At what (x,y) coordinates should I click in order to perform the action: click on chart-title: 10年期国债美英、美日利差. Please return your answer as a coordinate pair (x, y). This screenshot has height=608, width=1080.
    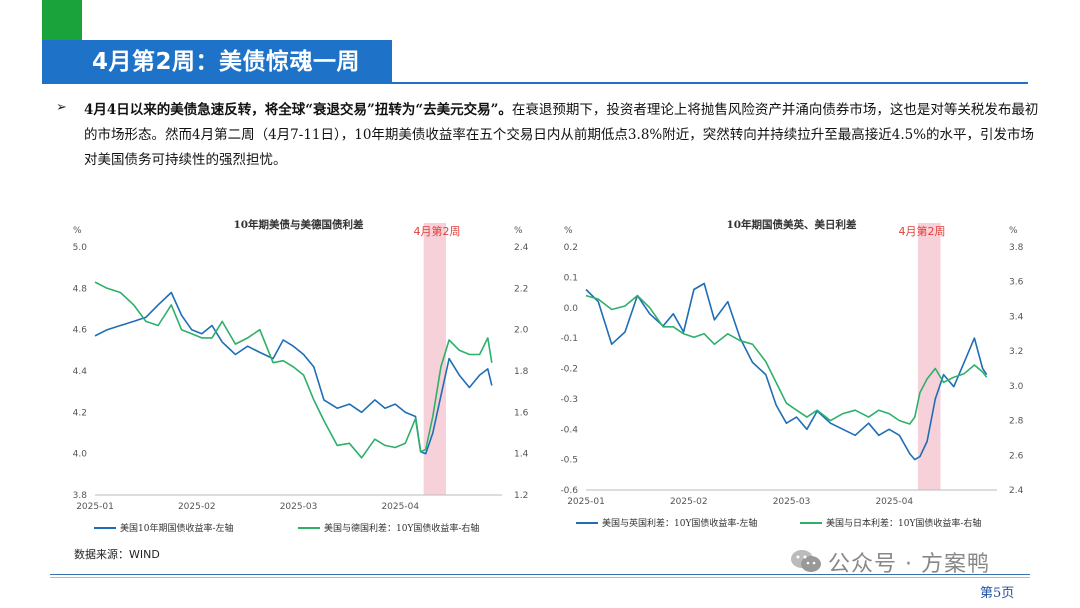
    Looking at the image, I should click on (791, 224).